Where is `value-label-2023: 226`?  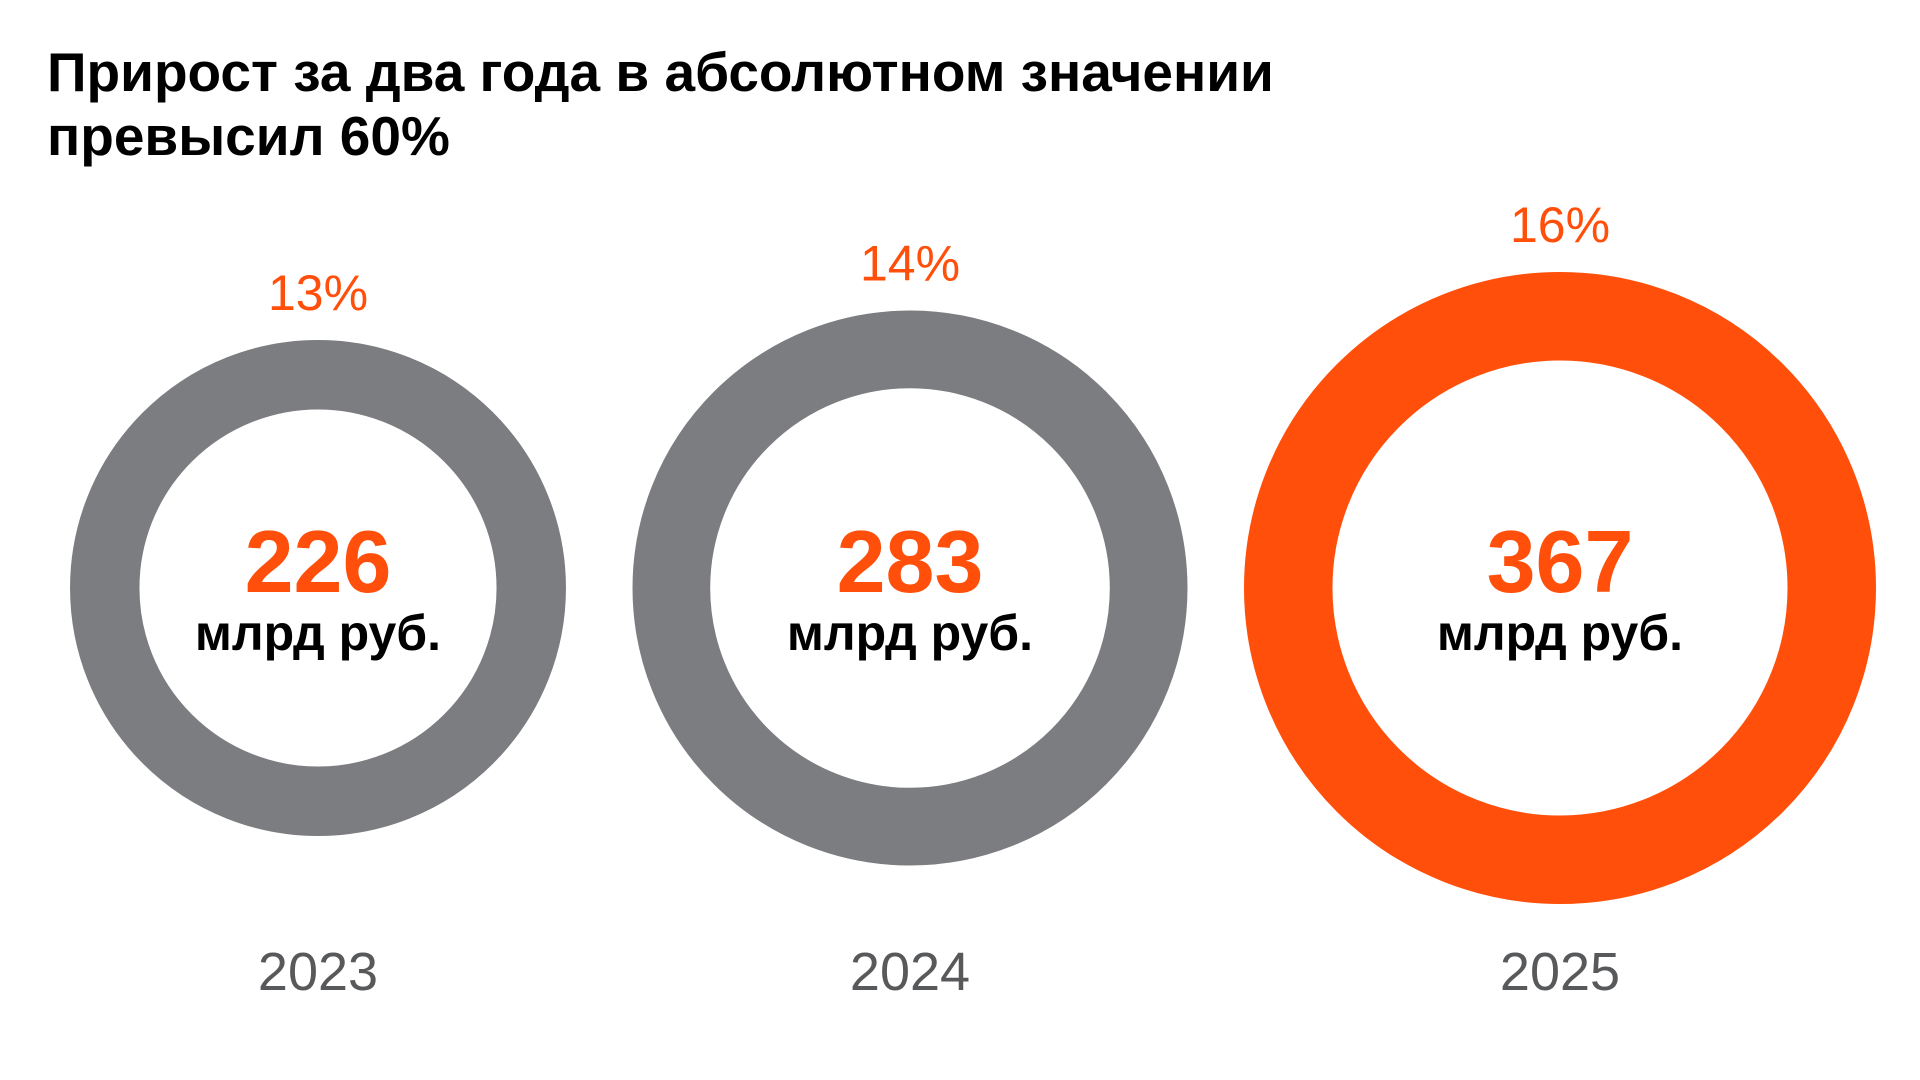
value-label-2023: 226 is located at coordinates (318, 561).